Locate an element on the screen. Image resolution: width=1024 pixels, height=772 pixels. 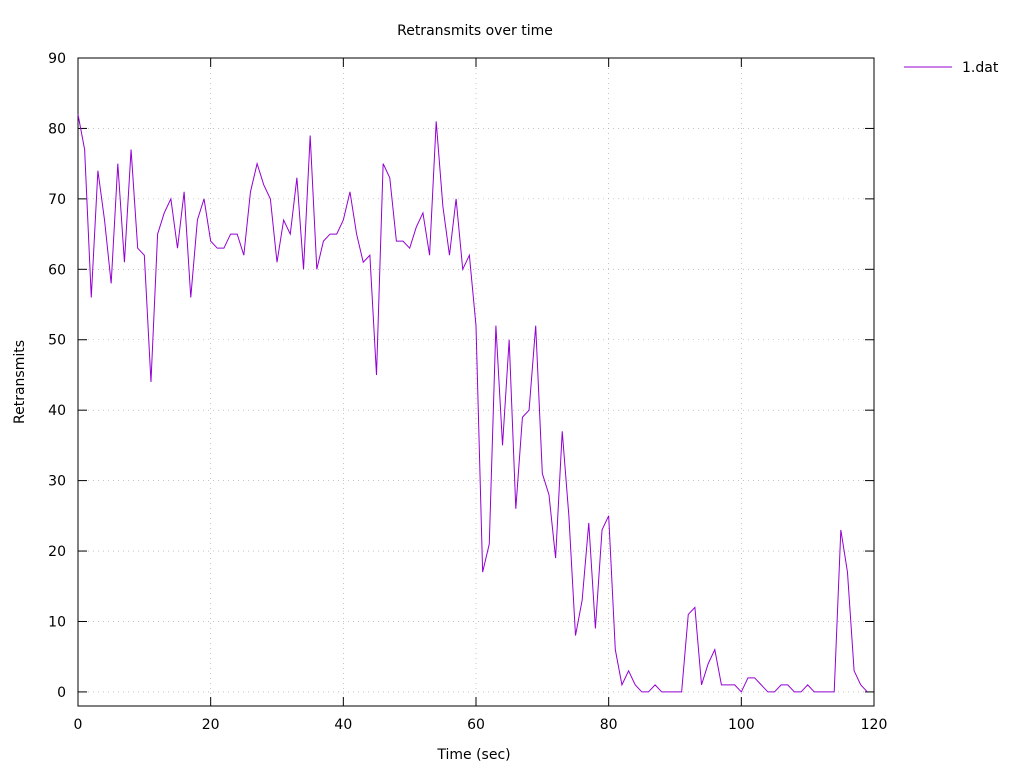
x-axis-title: Time (sec) is located at coordinates (473, 755).